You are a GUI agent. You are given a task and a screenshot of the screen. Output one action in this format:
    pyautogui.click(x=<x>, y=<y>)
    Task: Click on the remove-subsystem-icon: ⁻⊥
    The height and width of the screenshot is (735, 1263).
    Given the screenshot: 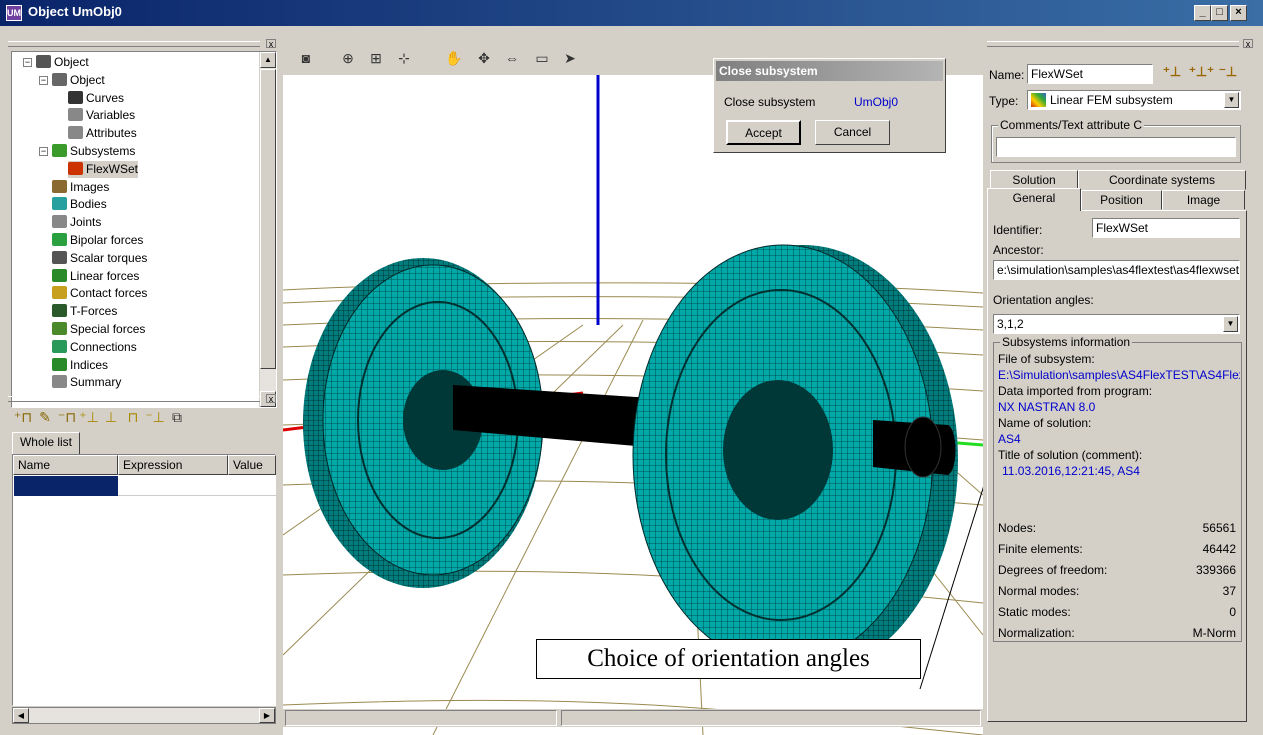 What is the action you would take?
    pyautogui.click(x=1228, y=71)
    